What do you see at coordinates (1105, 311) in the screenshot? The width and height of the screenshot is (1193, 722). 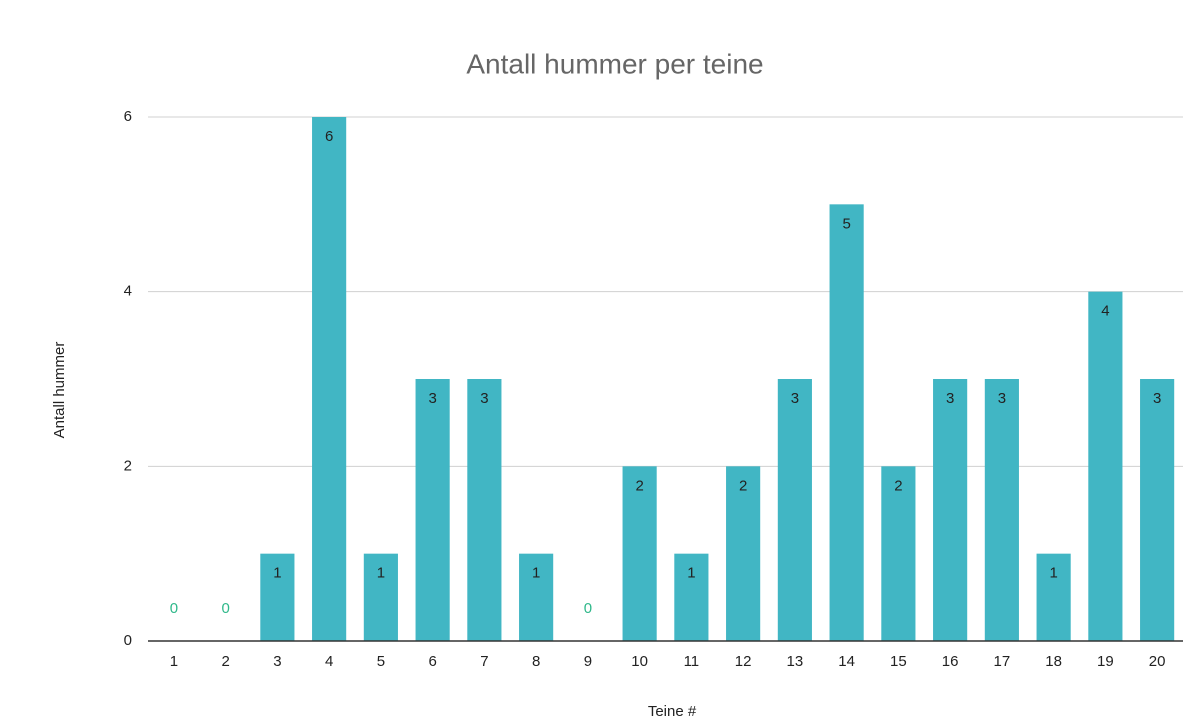 I see `data-label: 4` at bounding box center [1105, 311].